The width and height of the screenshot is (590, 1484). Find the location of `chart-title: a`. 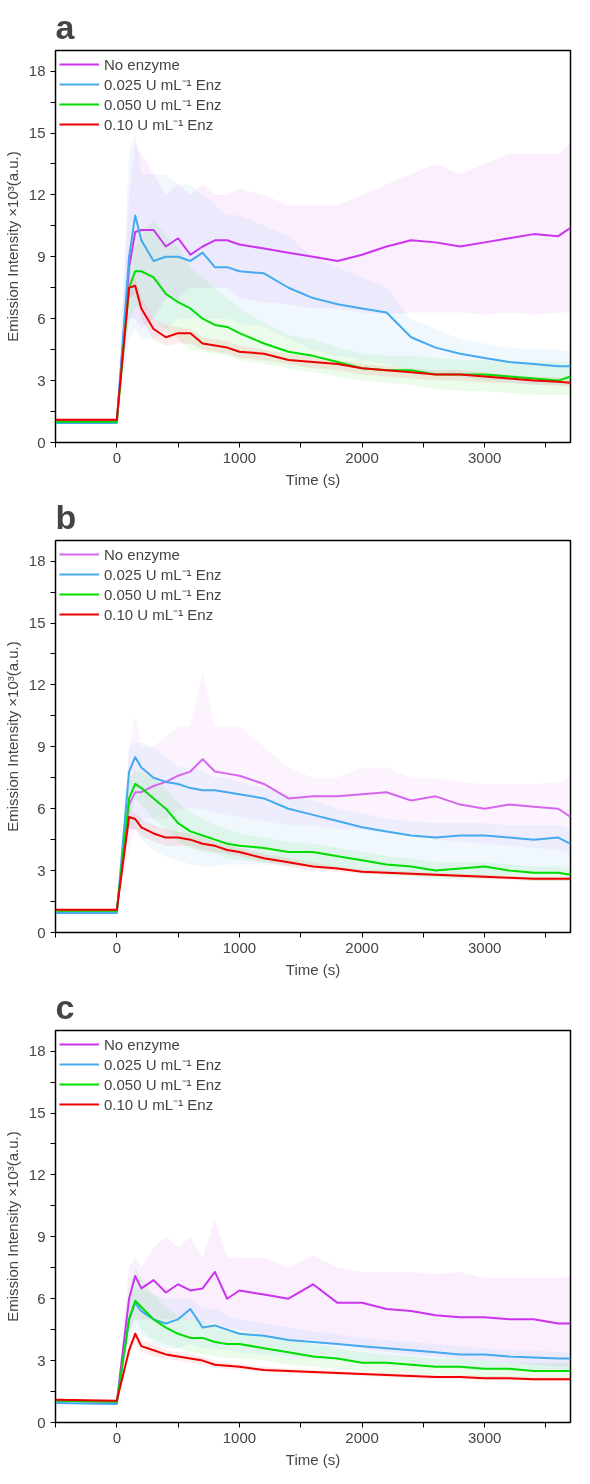

chart-title: a is located at coordinates (65, 26).